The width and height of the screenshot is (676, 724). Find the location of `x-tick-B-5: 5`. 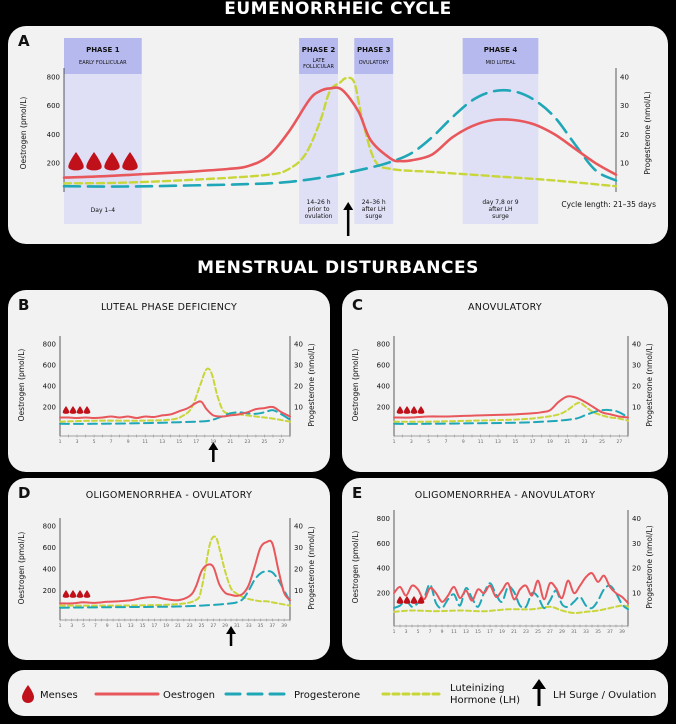

x-tick-B-5: 5 is located at coordinates (94, 442).